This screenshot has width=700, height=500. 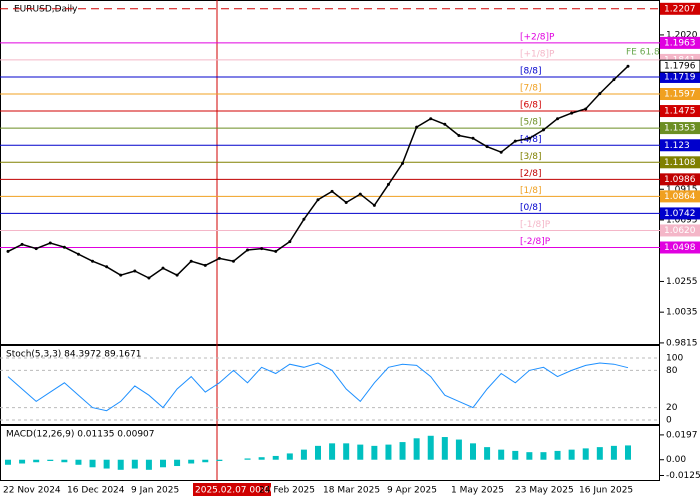 What do you see at coordinates (544, 491) in the screenshot?
I see `x-tick-label: 23 May 2025` at bounding box center [544, 491].